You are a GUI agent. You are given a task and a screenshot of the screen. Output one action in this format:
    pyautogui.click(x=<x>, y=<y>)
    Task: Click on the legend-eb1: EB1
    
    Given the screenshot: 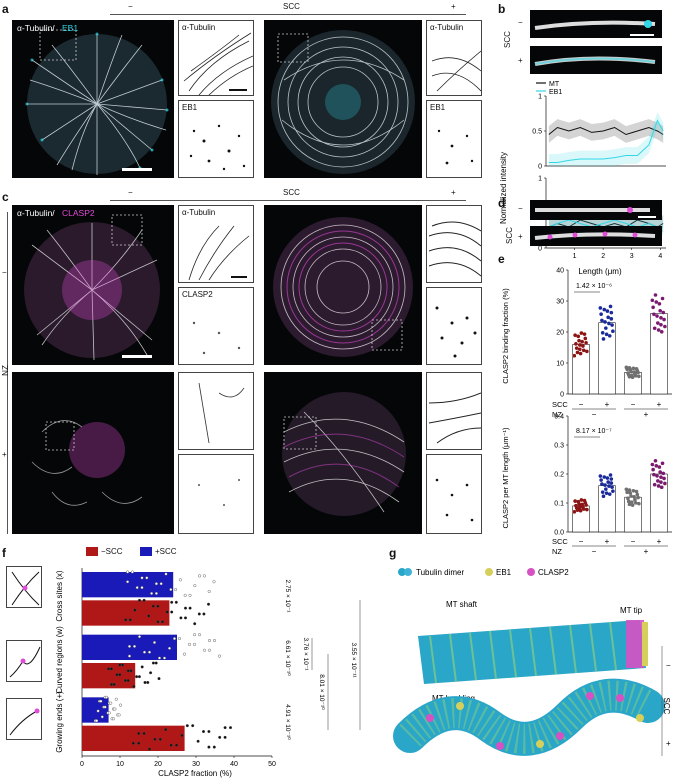 What is the action you would take?
    pyautogui.click(x=504, y=572)
    